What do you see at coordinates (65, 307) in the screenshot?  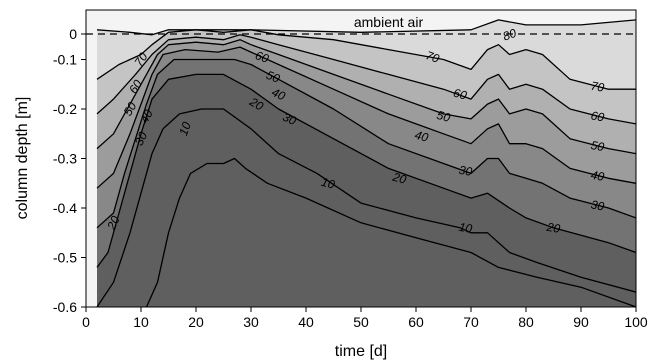 I see `y-tick-label: -0.6` at bounding box center [65, 307].